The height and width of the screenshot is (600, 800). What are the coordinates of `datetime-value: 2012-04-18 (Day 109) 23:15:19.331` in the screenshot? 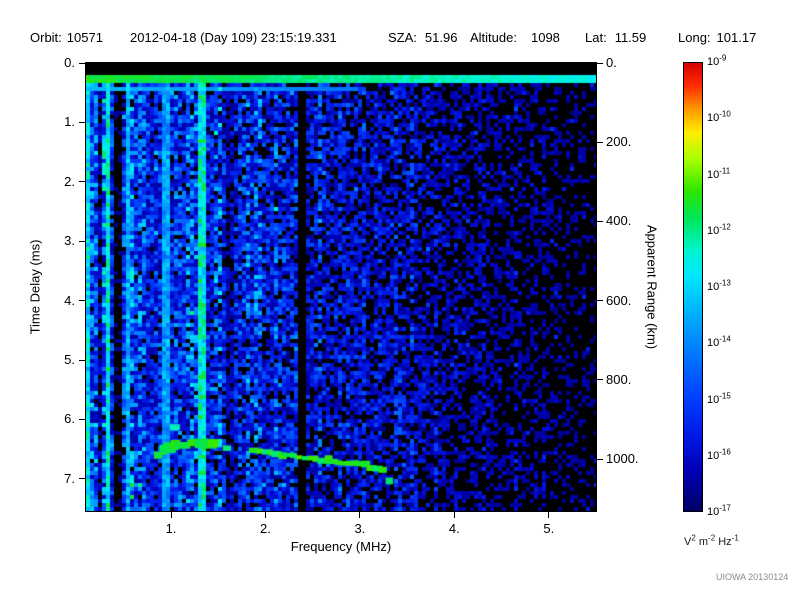 It's located at (233, 37).